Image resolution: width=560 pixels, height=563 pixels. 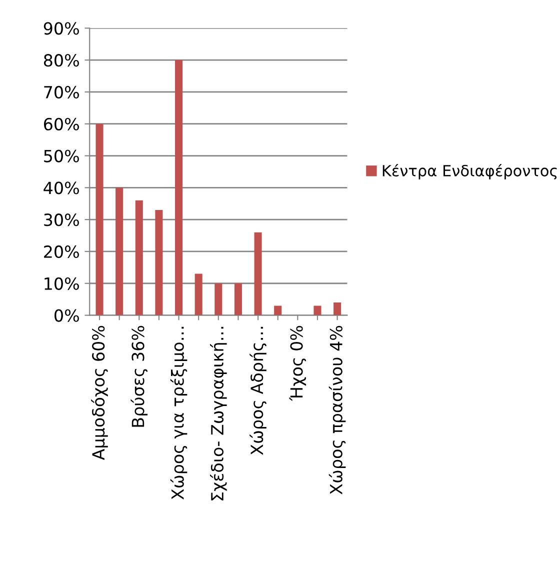 What do you see at coordinates (61, 92) in the screenshot?
I see `y-tick-label: 70%` at bounding box center [61, 92].